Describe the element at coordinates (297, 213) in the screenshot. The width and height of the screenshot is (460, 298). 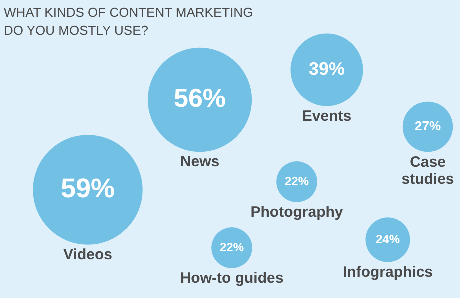
I see `category-label: Photography` at that location.